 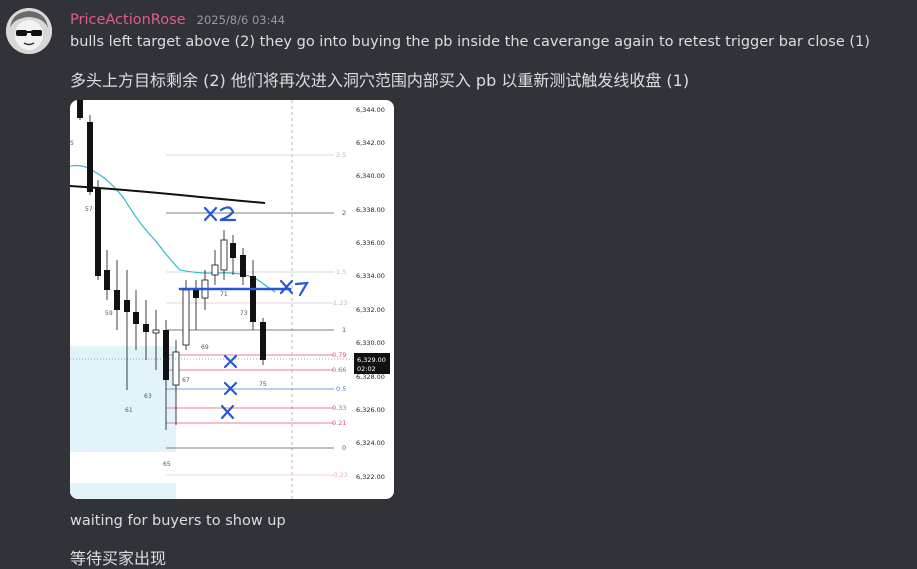 What do you see at coordinates (339, 355) in the screenshot?
I see `fib-label: 0.79` at bounding box center [339, 355].